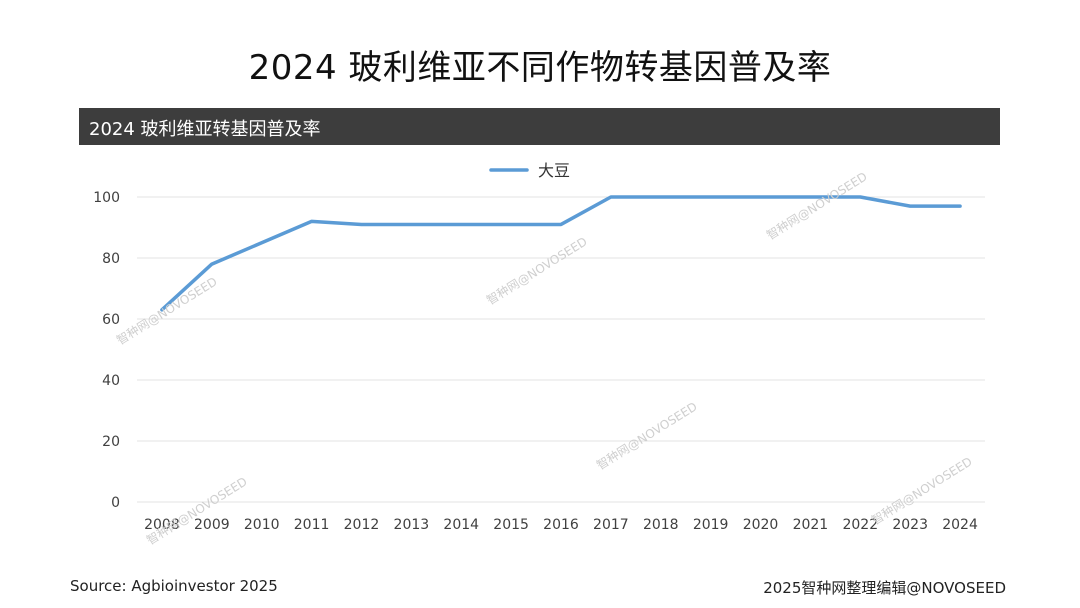 The width and height of the screenshot is (1080, 608). What do you see at coordinates (910, 525) in the screenshot?
I see `x-tick-label: 2023` at bounding box center [910, 525].